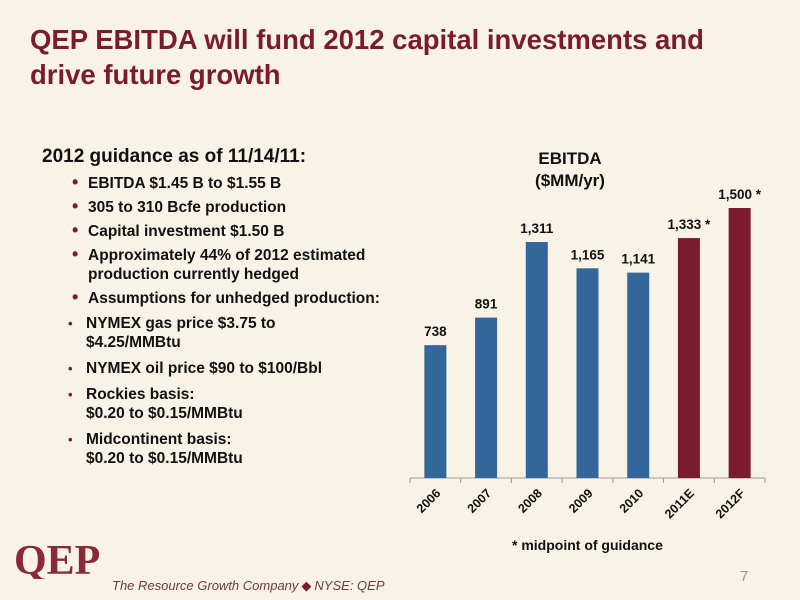 This screenshot has width=800, height=600. Describe the element at coordinates (232, 207) in the screenshot. I see `guidance-bullet: 305 to 310 Bcfe production` at that location.